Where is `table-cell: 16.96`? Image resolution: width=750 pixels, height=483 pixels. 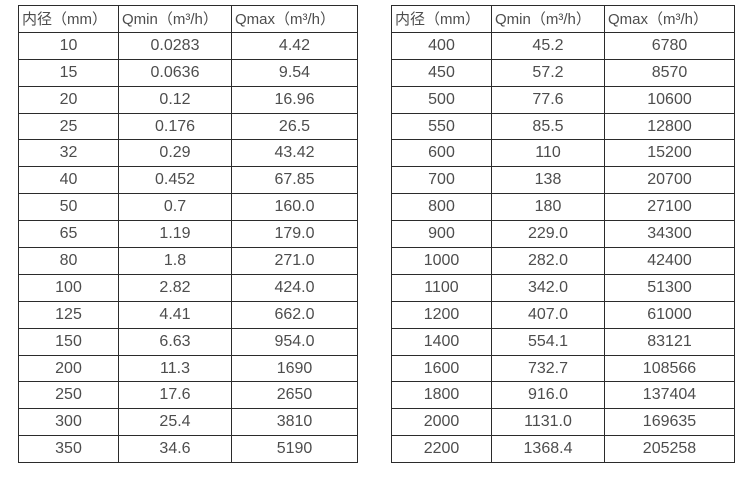 table-cell: 16.96 is located at coordinates (294, 99).